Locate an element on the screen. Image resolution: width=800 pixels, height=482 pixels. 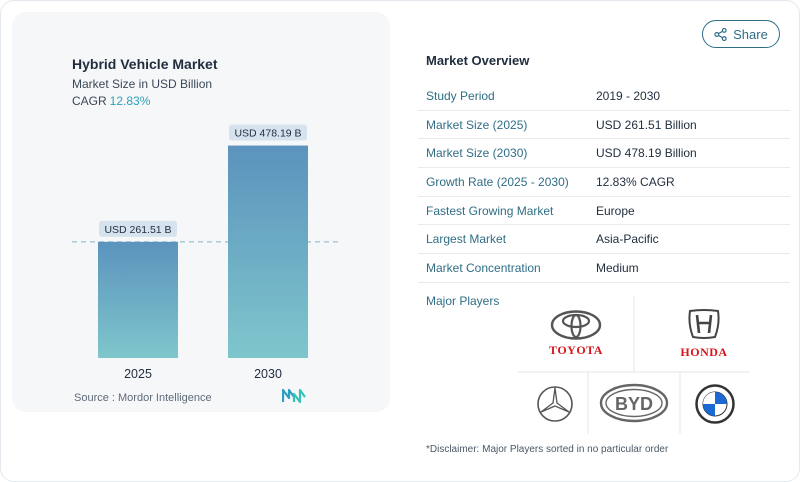
byd-logo: BYD is located at coordinates (634, 403).